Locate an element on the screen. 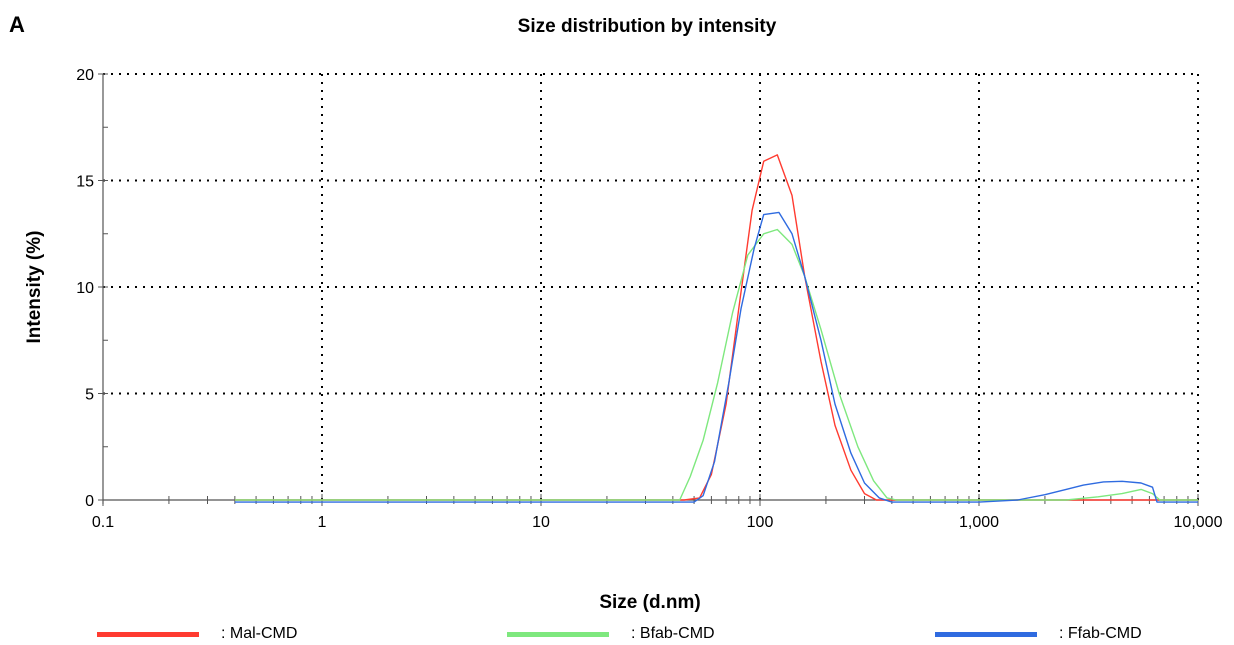 This screenshot has width=1234, height=645. legend-label-mal-cmd: : Mal-CMD is located at coordinates (259, 633).